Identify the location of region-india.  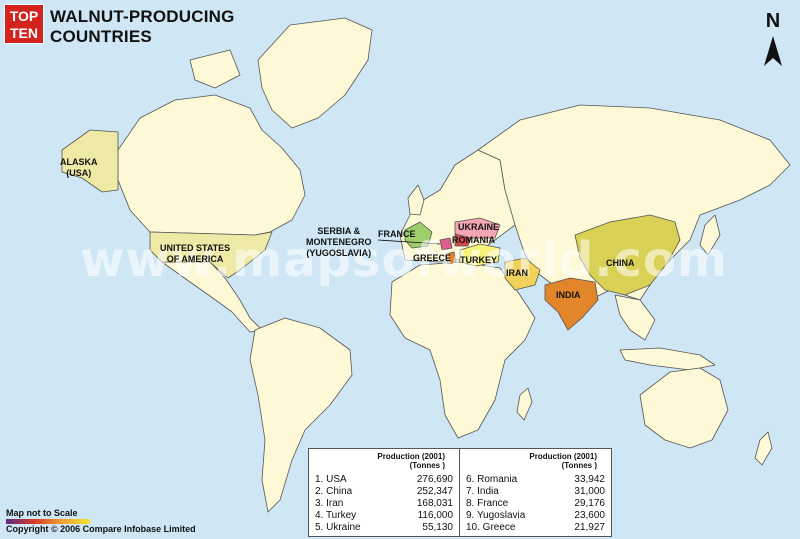
(571, 304).